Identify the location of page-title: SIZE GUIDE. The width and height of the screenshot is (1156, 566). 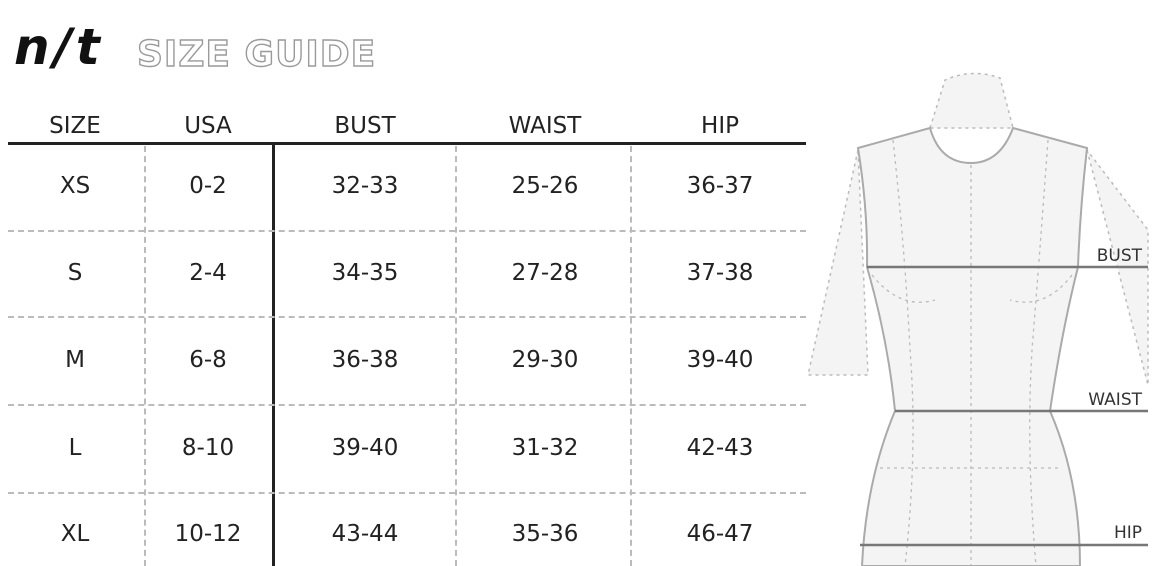
(256, 54).